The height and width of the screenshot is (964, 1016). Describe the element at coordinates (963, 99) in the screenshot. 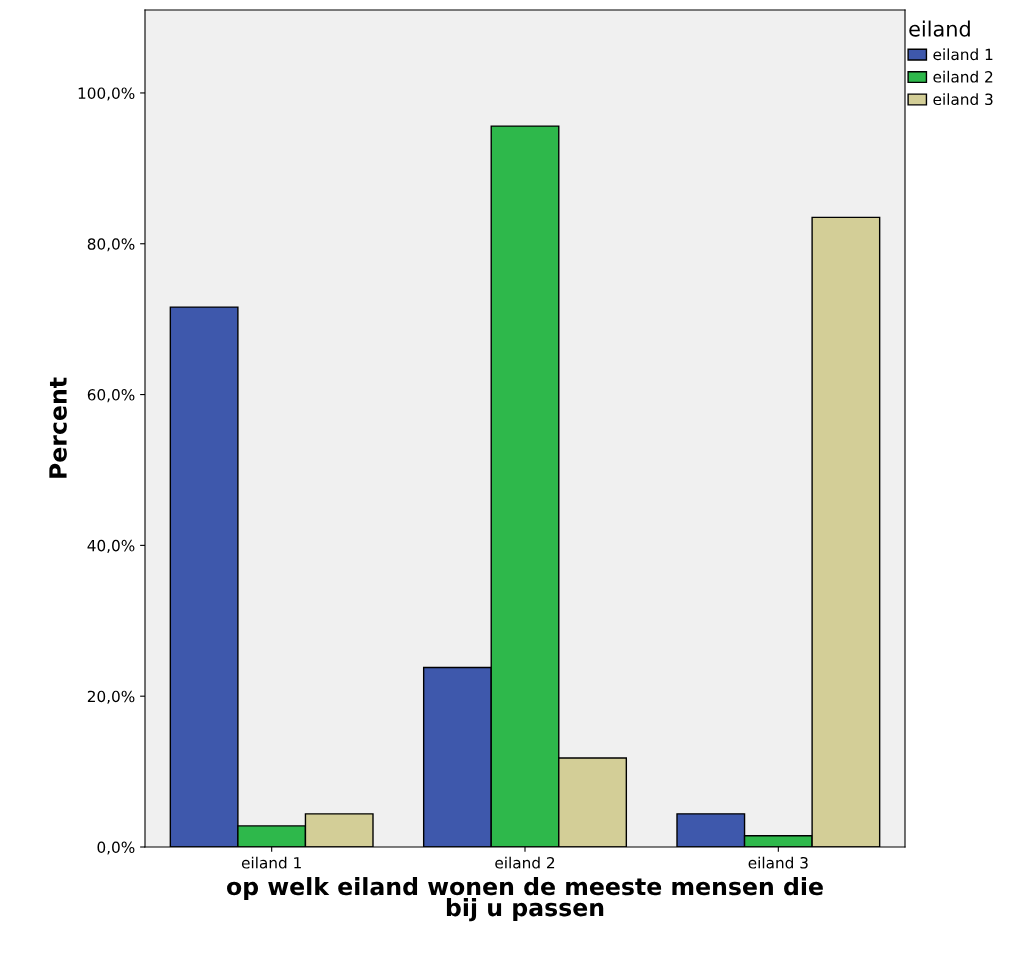

I see `legend-label: eiland 3` at that location.